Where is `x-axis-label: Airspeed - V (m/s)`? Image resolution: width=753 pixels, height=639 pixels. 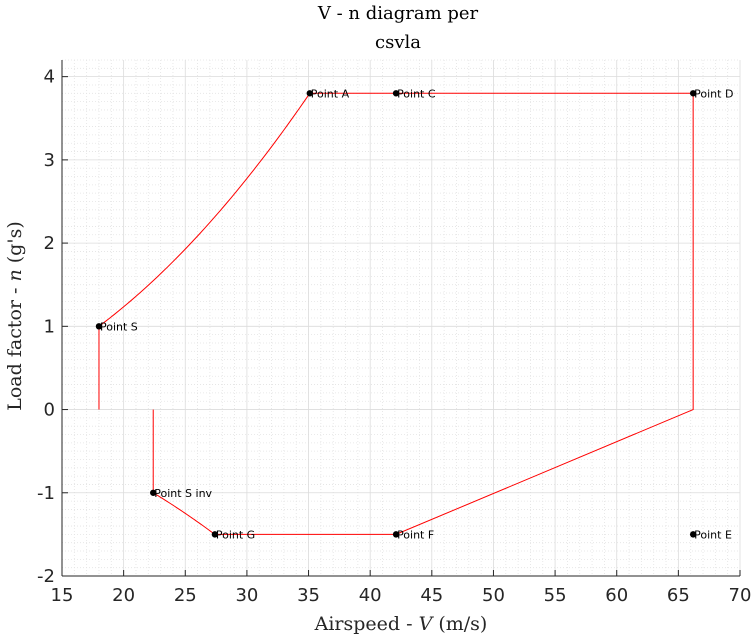 x-axis-label: Airspeed - V (m/s) is located at coordinates (401, 624).